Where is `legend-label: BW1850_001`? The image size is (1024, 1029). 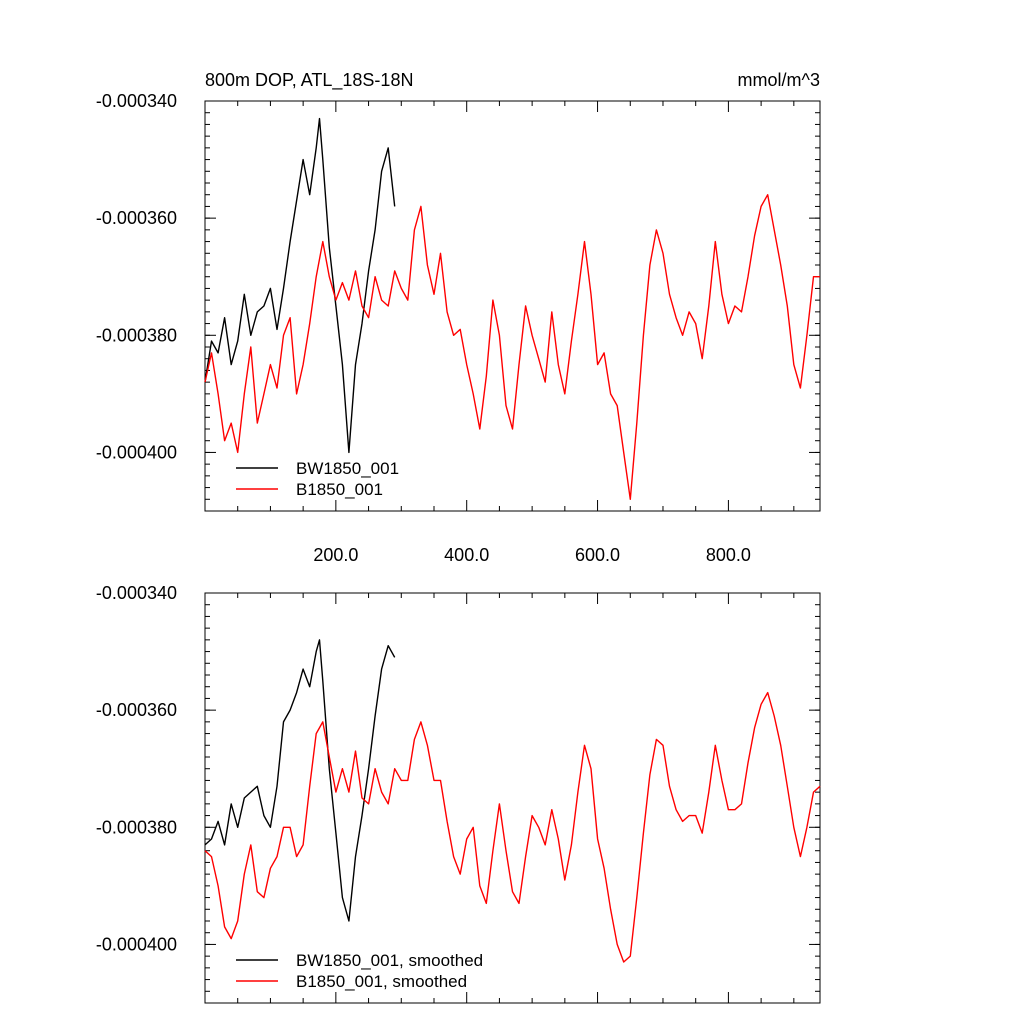
legend-label: BW1850_001 is located at coordinates (347, 468).